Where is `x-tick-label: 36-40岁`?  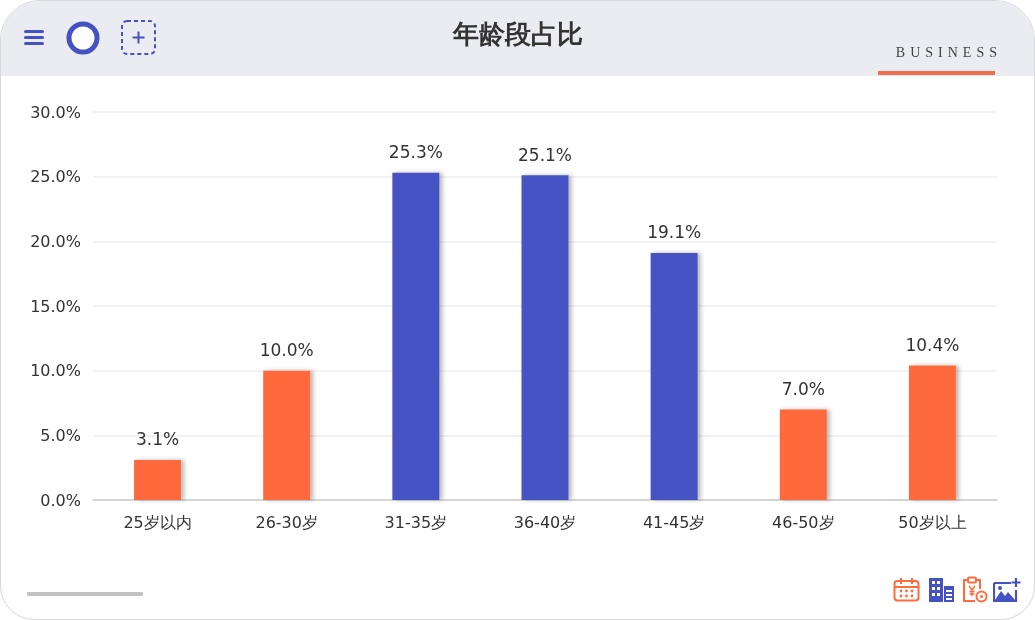
x-tick-label: 36-40岁 is located at coordinates (545, 522).